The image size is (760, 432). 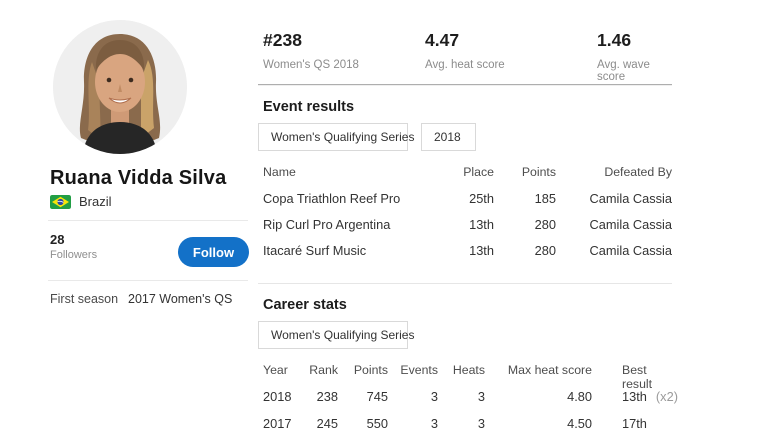 I want to click on career-table-row: 2017 245 550 3 3 4.50 17th, so click(x=465, y=423).